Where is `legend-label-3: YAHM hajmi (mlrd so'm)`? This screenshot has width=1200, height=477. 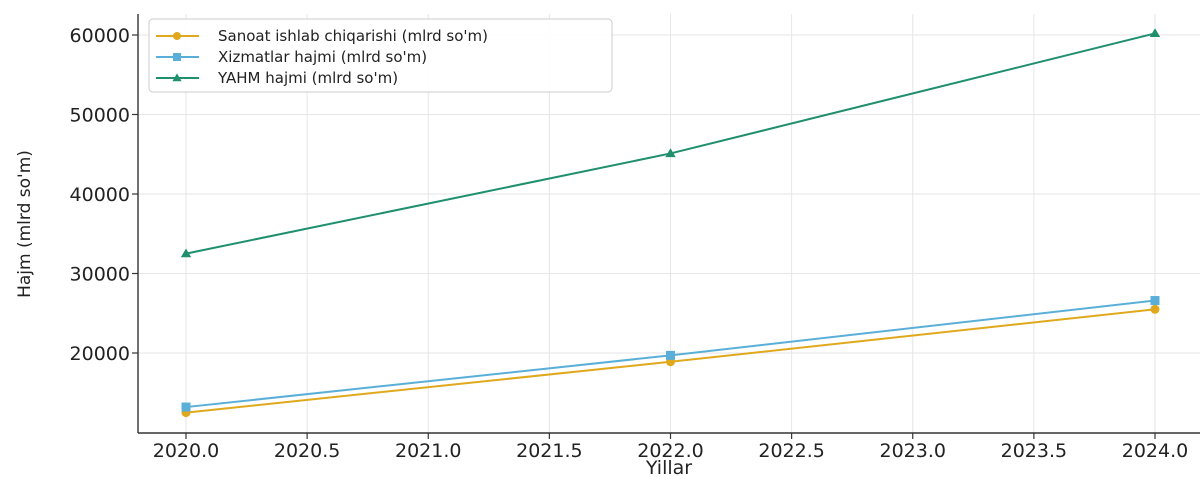
legend-label-3: YAHM hajmi (mlrd so'm) is located at coordinates (307, 78).